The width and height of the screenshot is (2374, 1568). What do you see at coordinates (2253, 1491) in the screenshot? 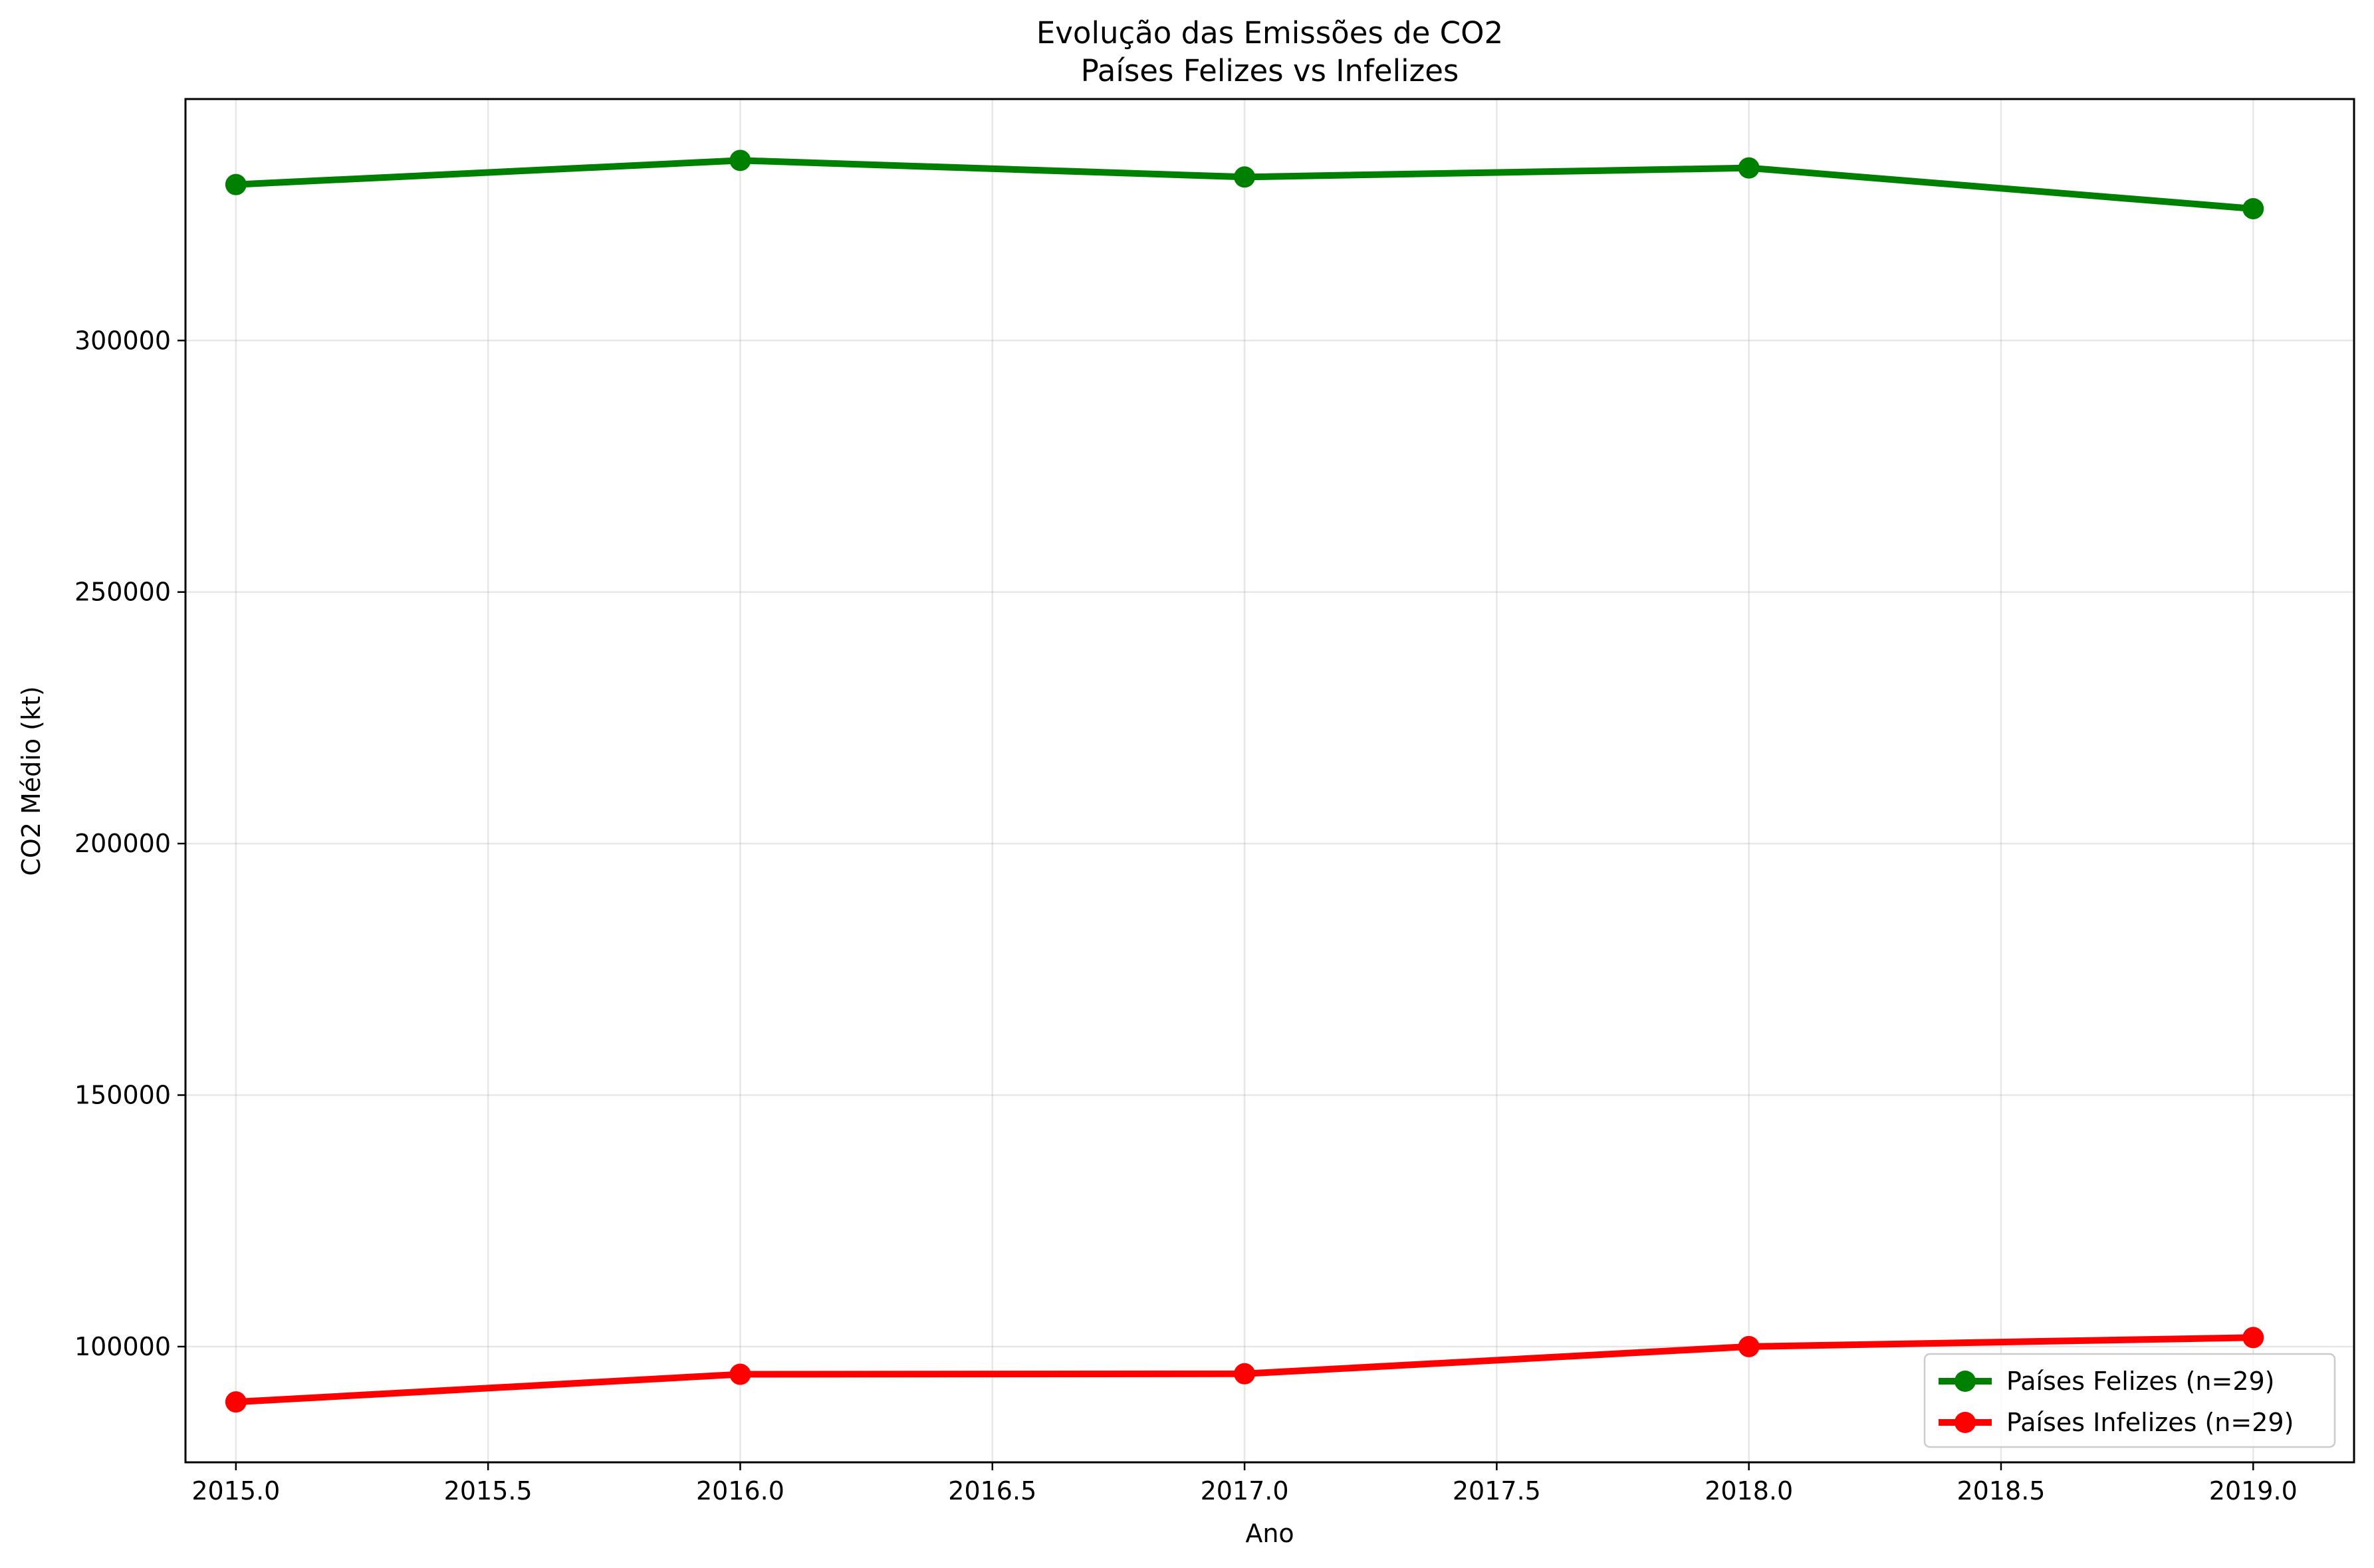
I see `x-tick-label: 2019.0` at bounding box center [2253, 1491].